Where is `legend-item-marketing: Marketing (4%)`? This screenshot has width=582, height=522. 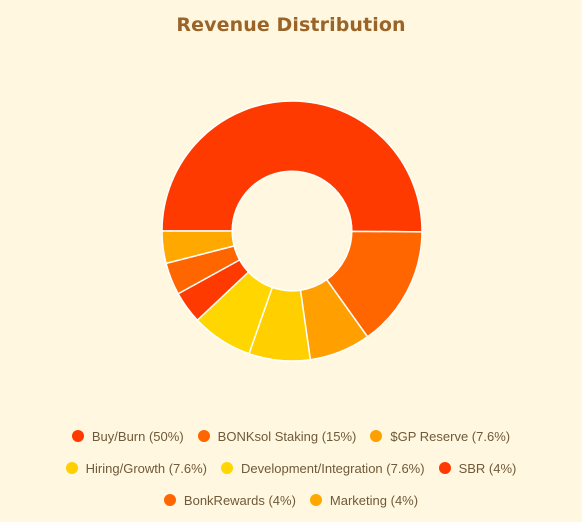
legend-item-marketing: Marketing (4%) is located at coordinates (364, 500).